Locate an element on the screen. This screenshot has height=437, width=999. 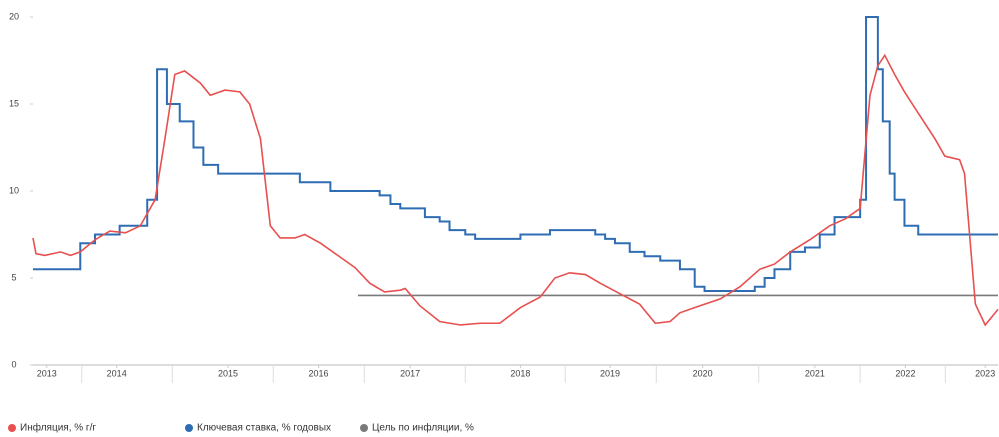
x-tick-label: 2015 is located at coordinates (228, 373).